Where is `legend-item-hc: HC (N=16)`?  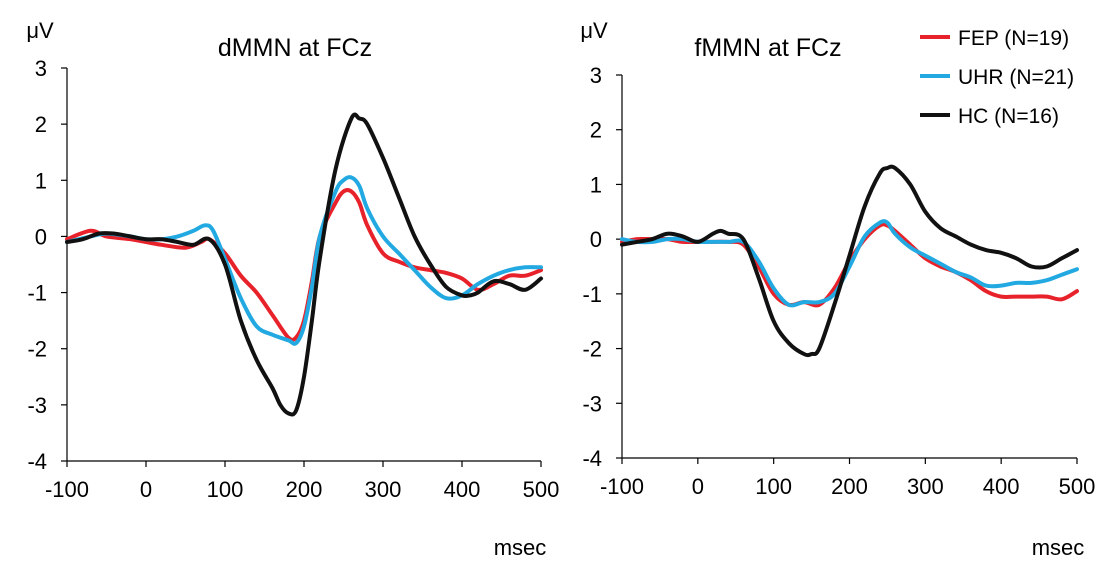 legend-item-hc: HC (N=16) is located at coordinates (989, 116).